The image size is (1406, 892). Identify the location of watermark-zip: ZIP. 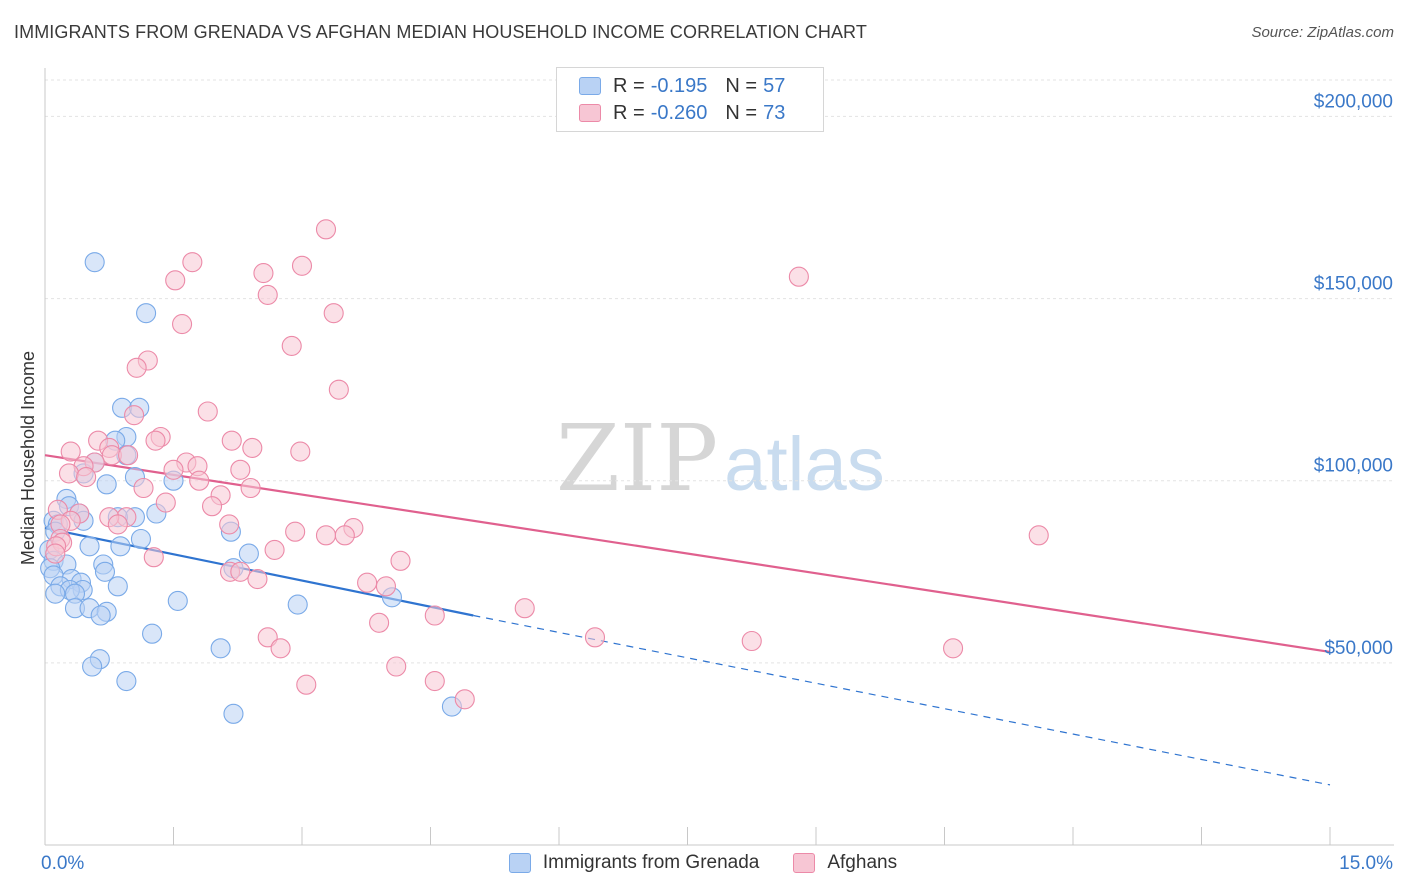
(637, 458).